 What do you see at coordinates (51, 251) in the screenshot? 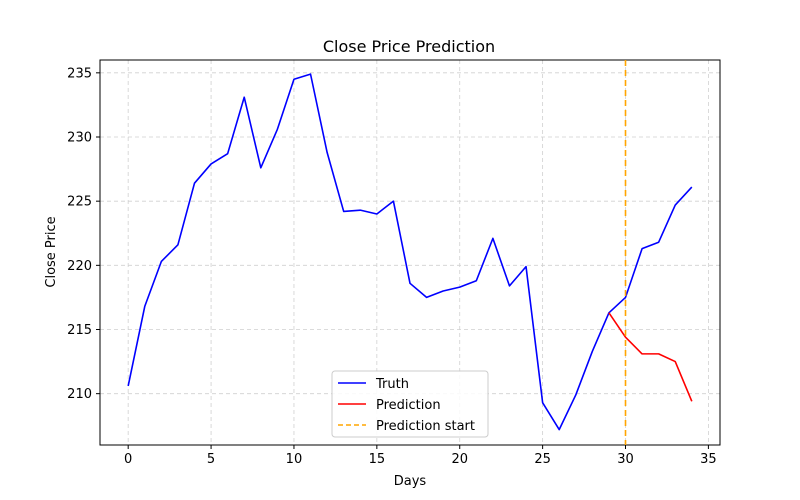
I see `y-axis-label: Close Price` at bounding box center [51, 251].